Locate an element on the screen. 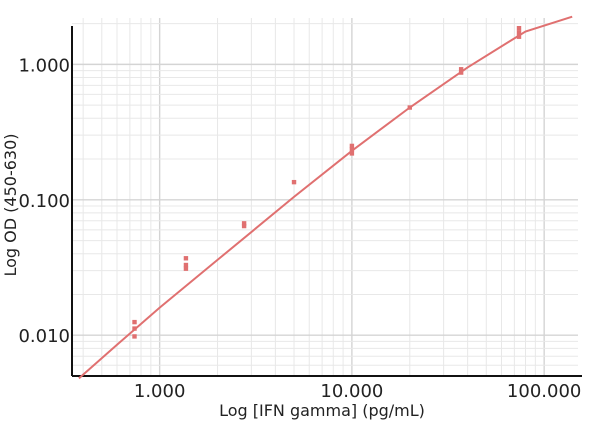 The height and width of the screenshot is (422, 600). y-axis-title: Log OD (450-630) is located at coordinates (10, 205).